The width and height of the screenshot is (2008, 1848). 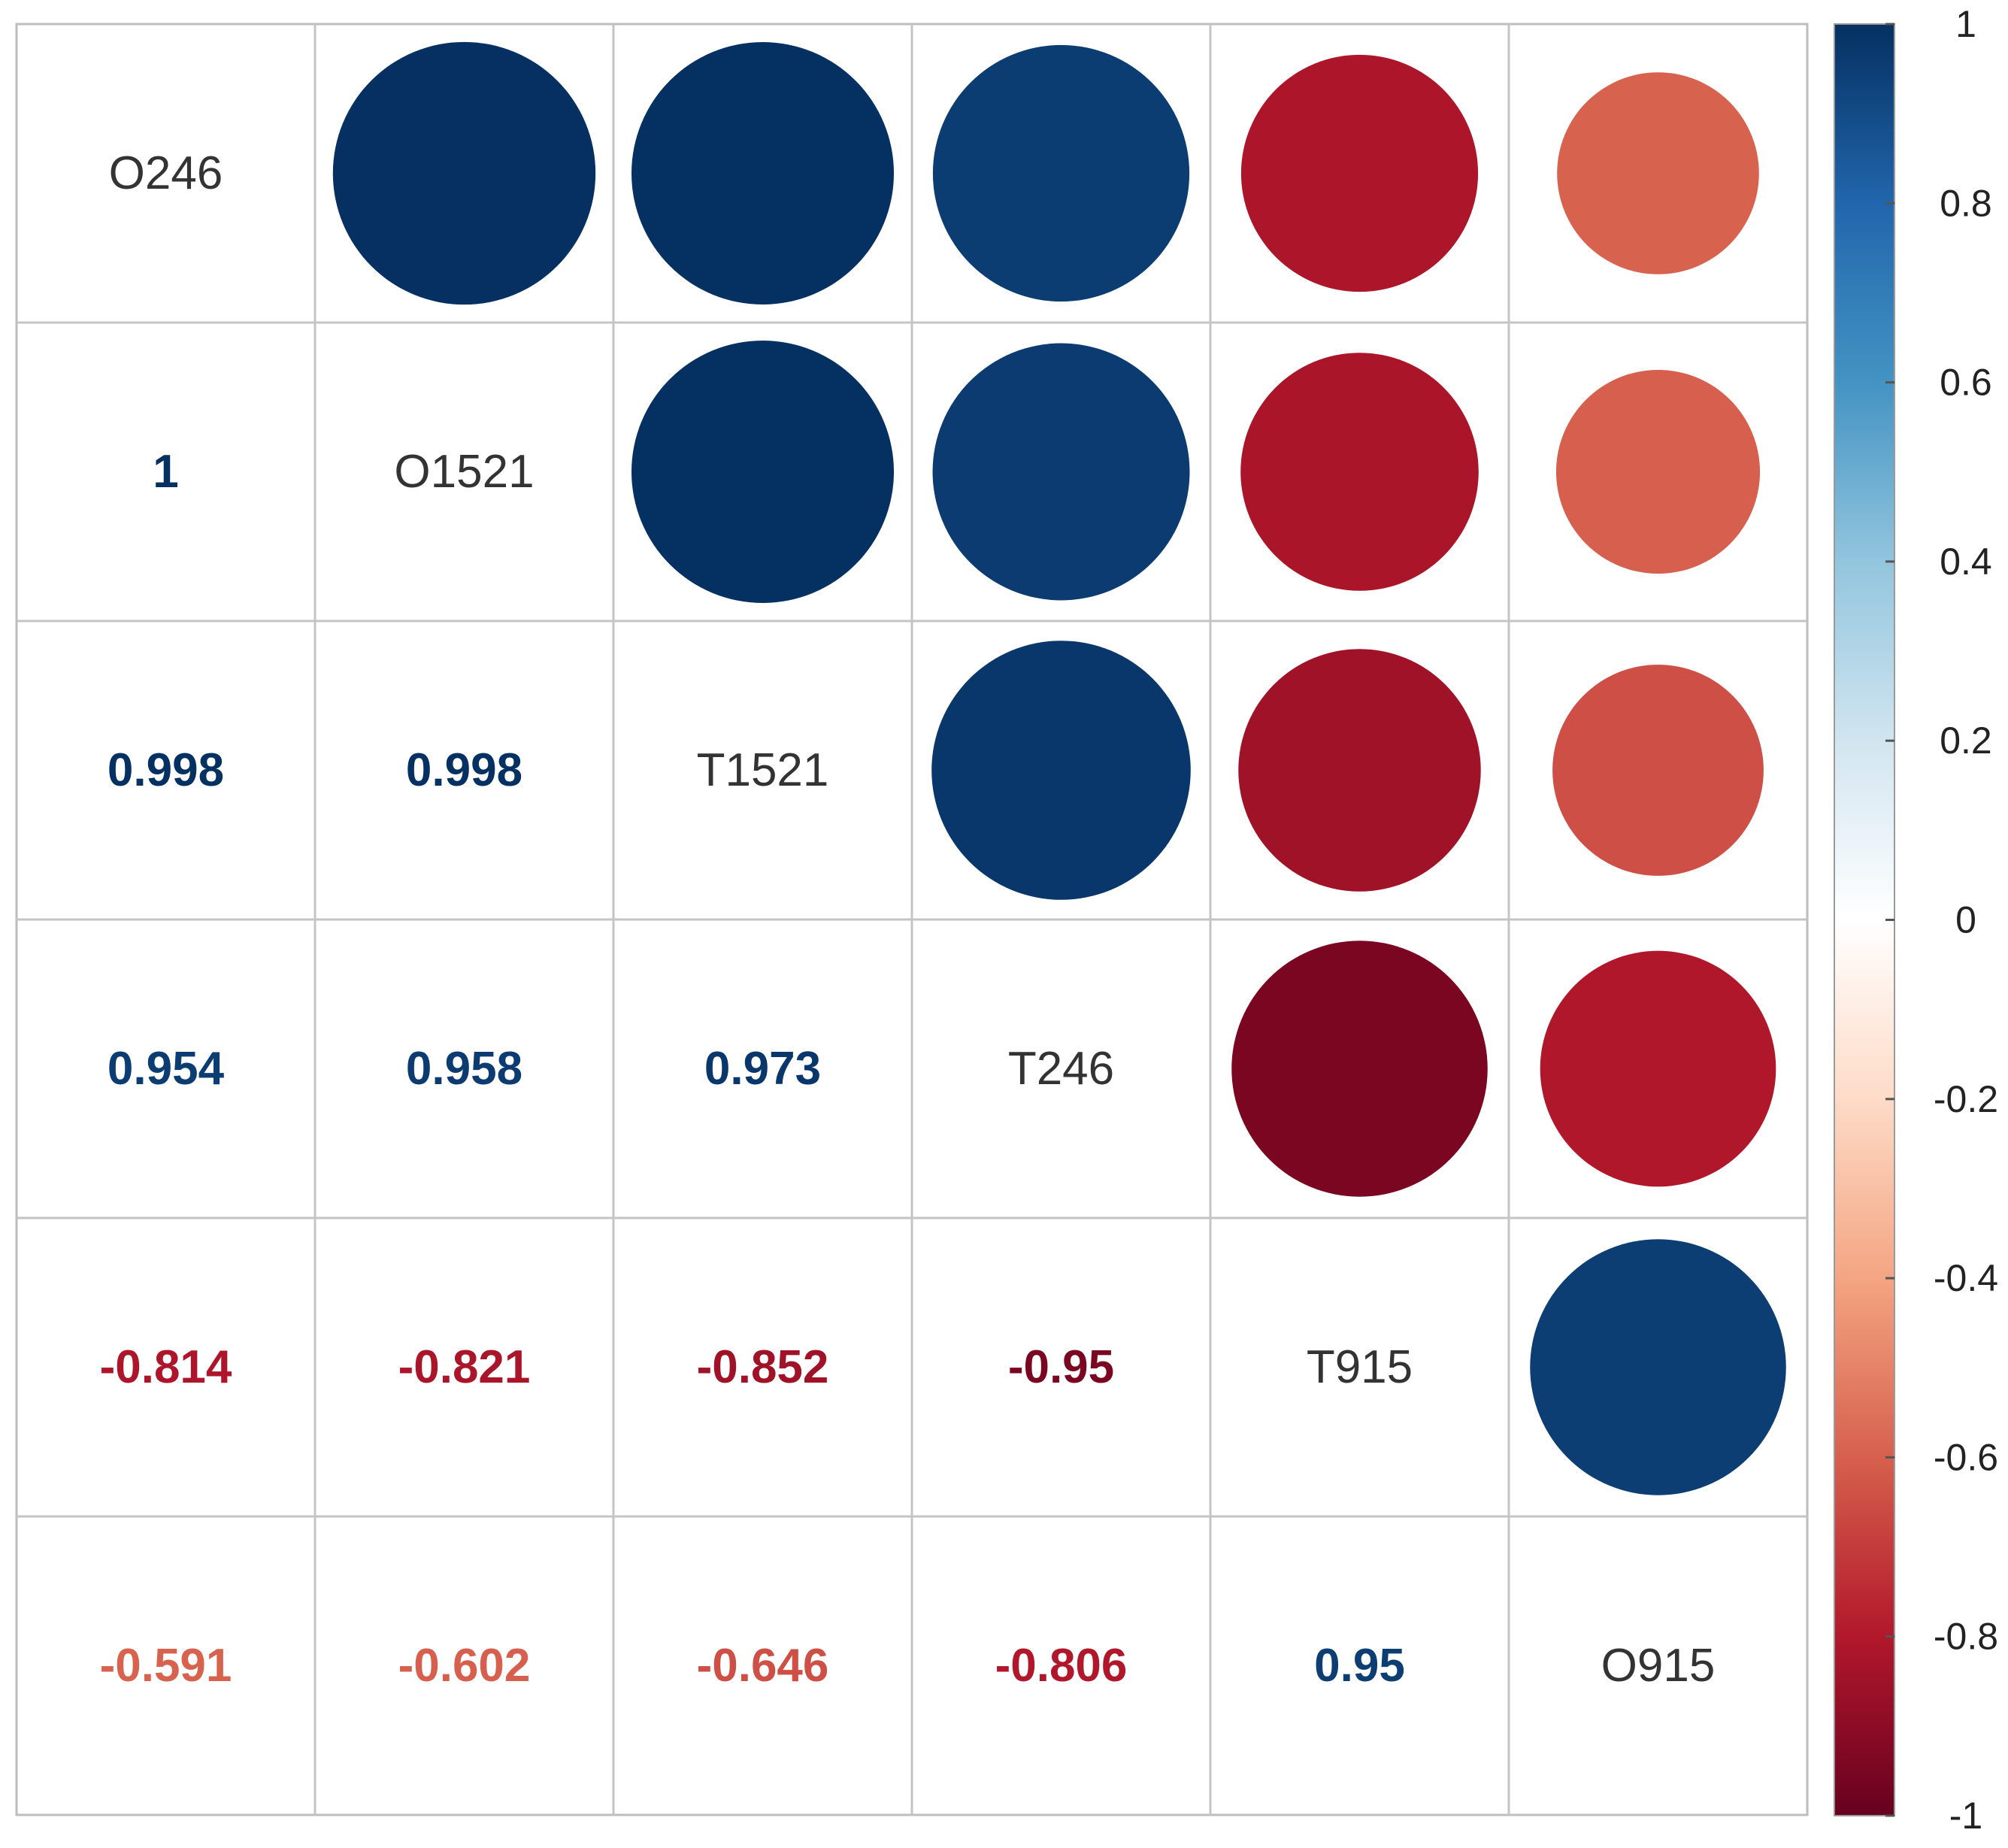 What do you see at coordinates (763, 472) in the screenshot?
I see `corr-circle-o1521-t1521` at bounding box center [763, 472].